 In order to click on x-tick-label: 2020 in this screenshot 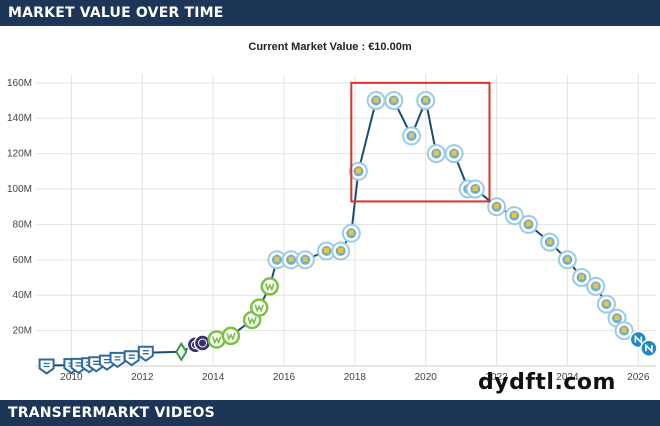, I will do `click(426, 377)`.